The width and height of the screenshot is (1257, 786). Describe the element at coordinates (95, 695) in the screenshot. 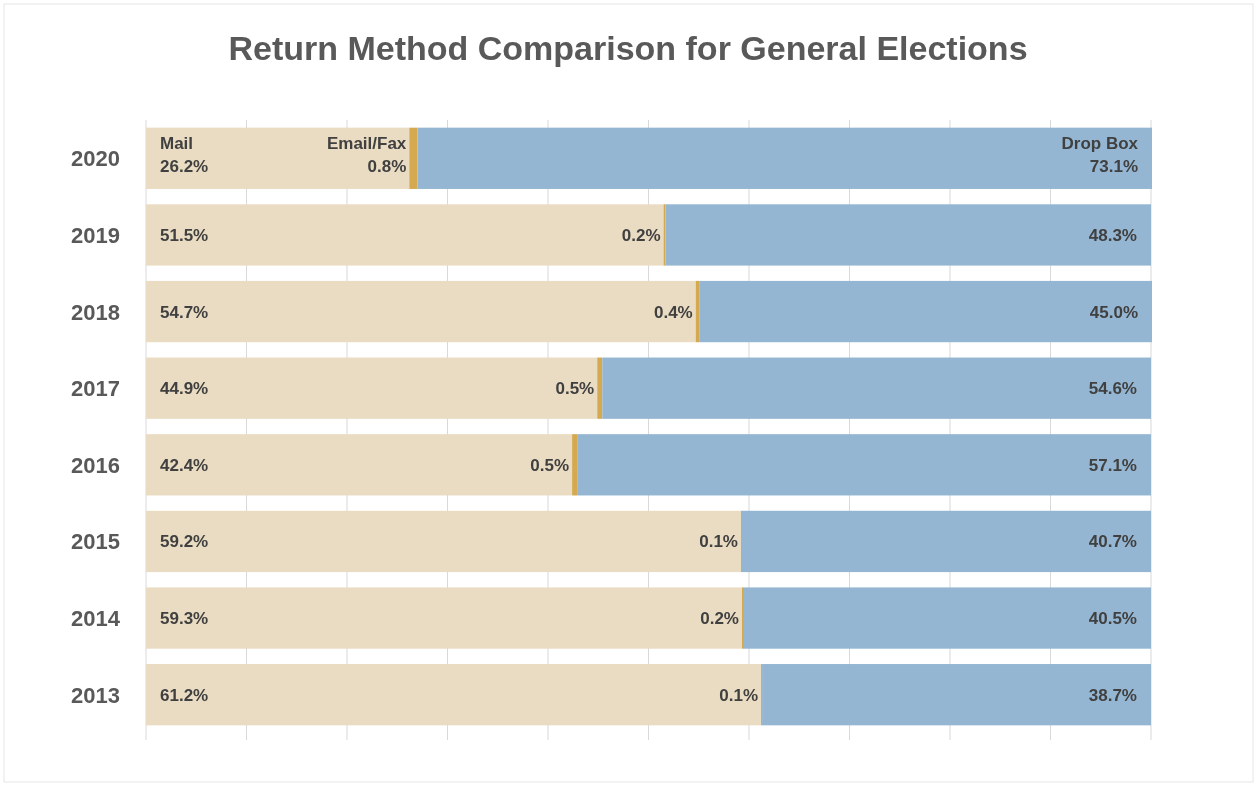

I see `y-tick-label: 2013` at that location.